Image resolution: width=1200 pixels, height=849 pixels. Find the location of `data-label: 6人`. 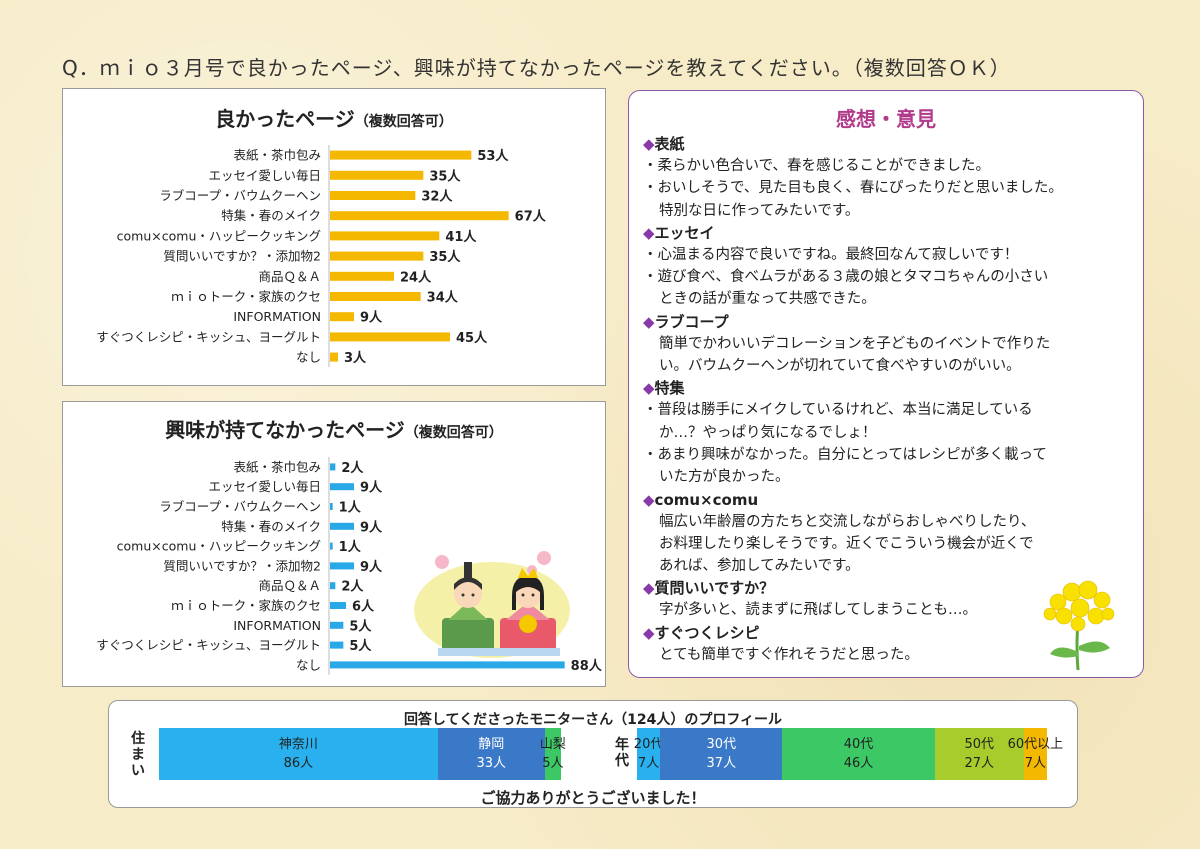

data-label: 6人 is located at coordinates (363, 607).